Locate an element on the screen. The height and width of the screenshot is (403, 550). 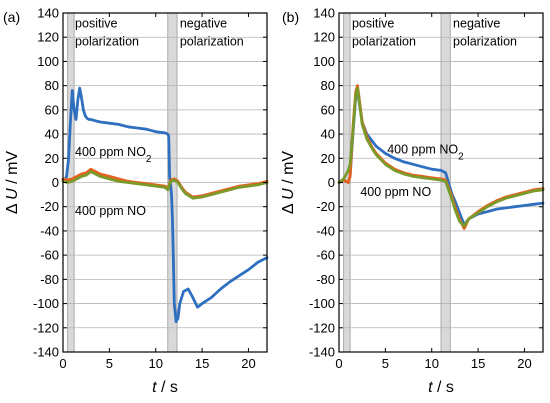
panel-label: (b) is located at coordinates (290, 17).